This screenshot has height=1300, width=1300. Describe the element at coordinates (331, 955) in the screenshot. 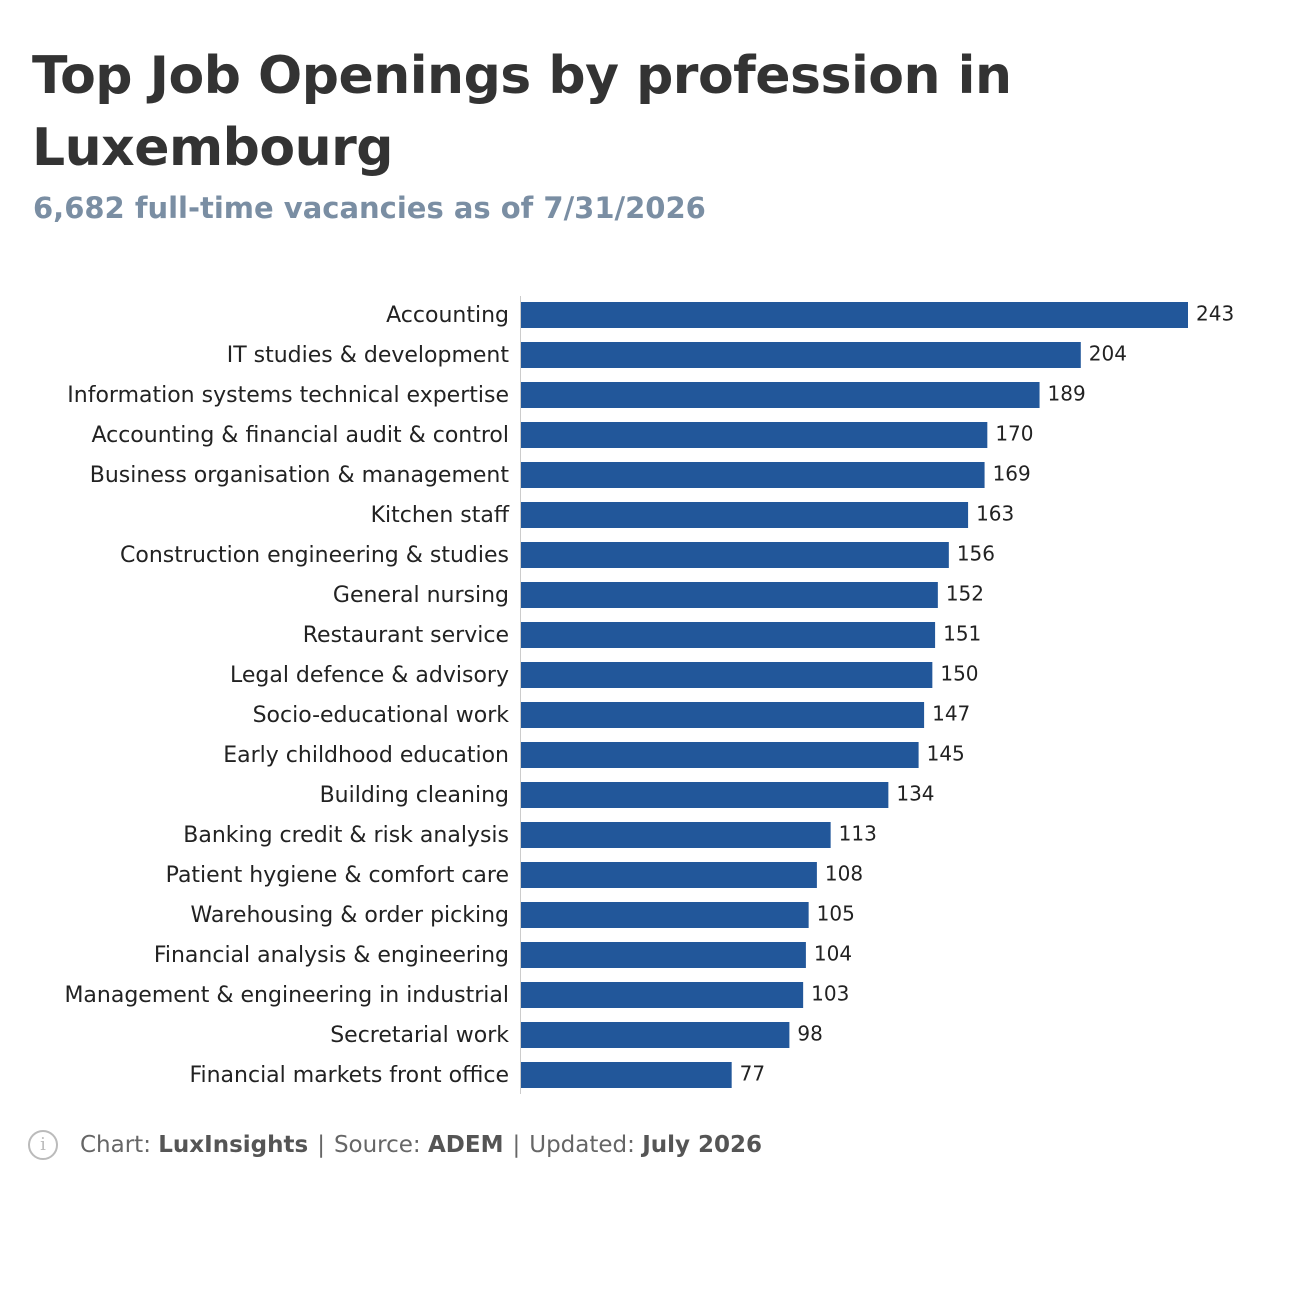

I see `category-label: Financial analysis & engineering` at that location.